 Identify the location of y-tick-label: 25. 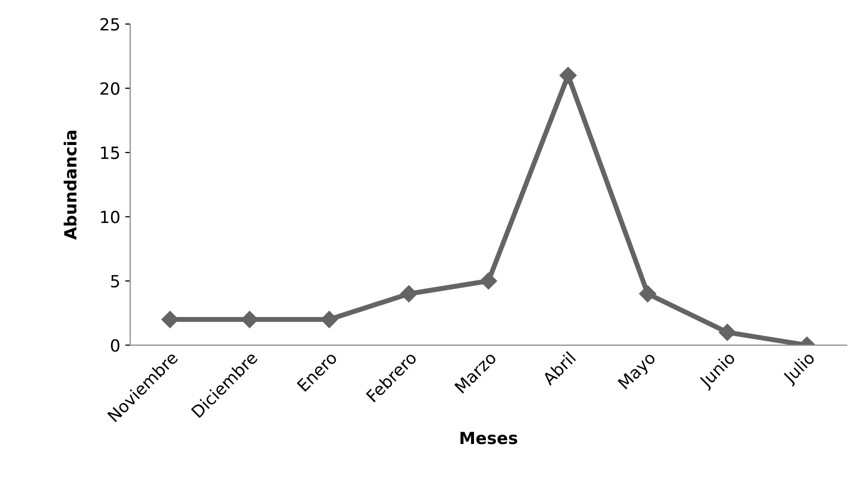
(110, 24).